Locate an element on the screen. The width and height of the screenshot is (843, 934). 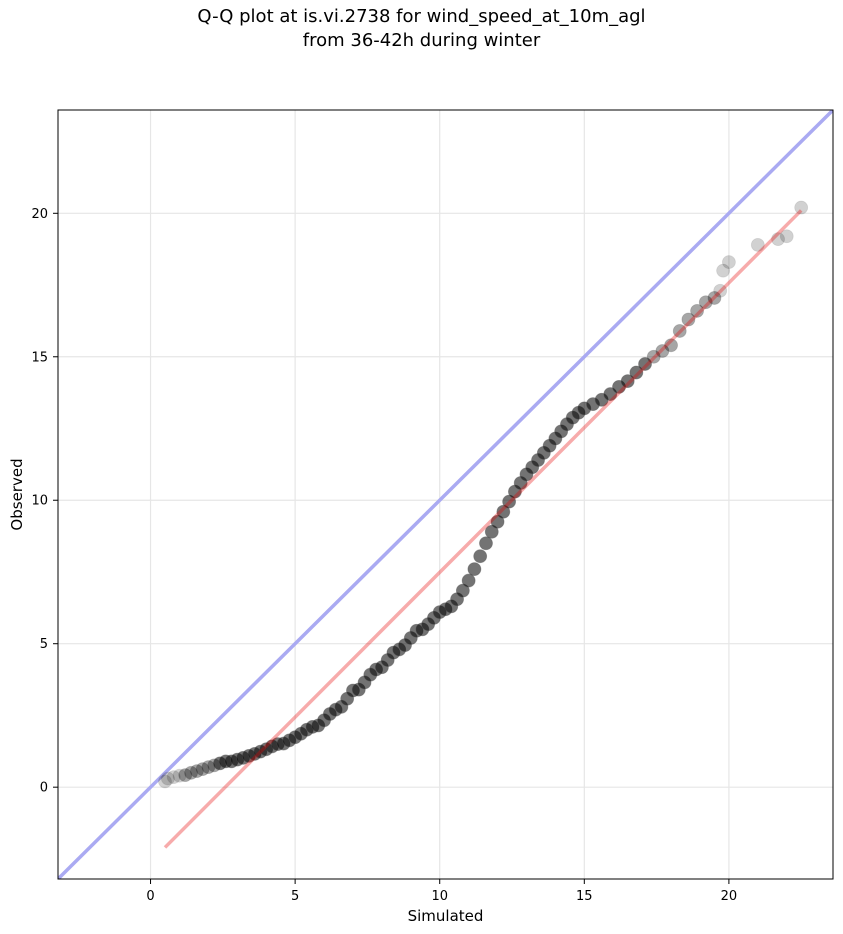
y-tick-label-2: 10 is located at coordinates (39, 501).